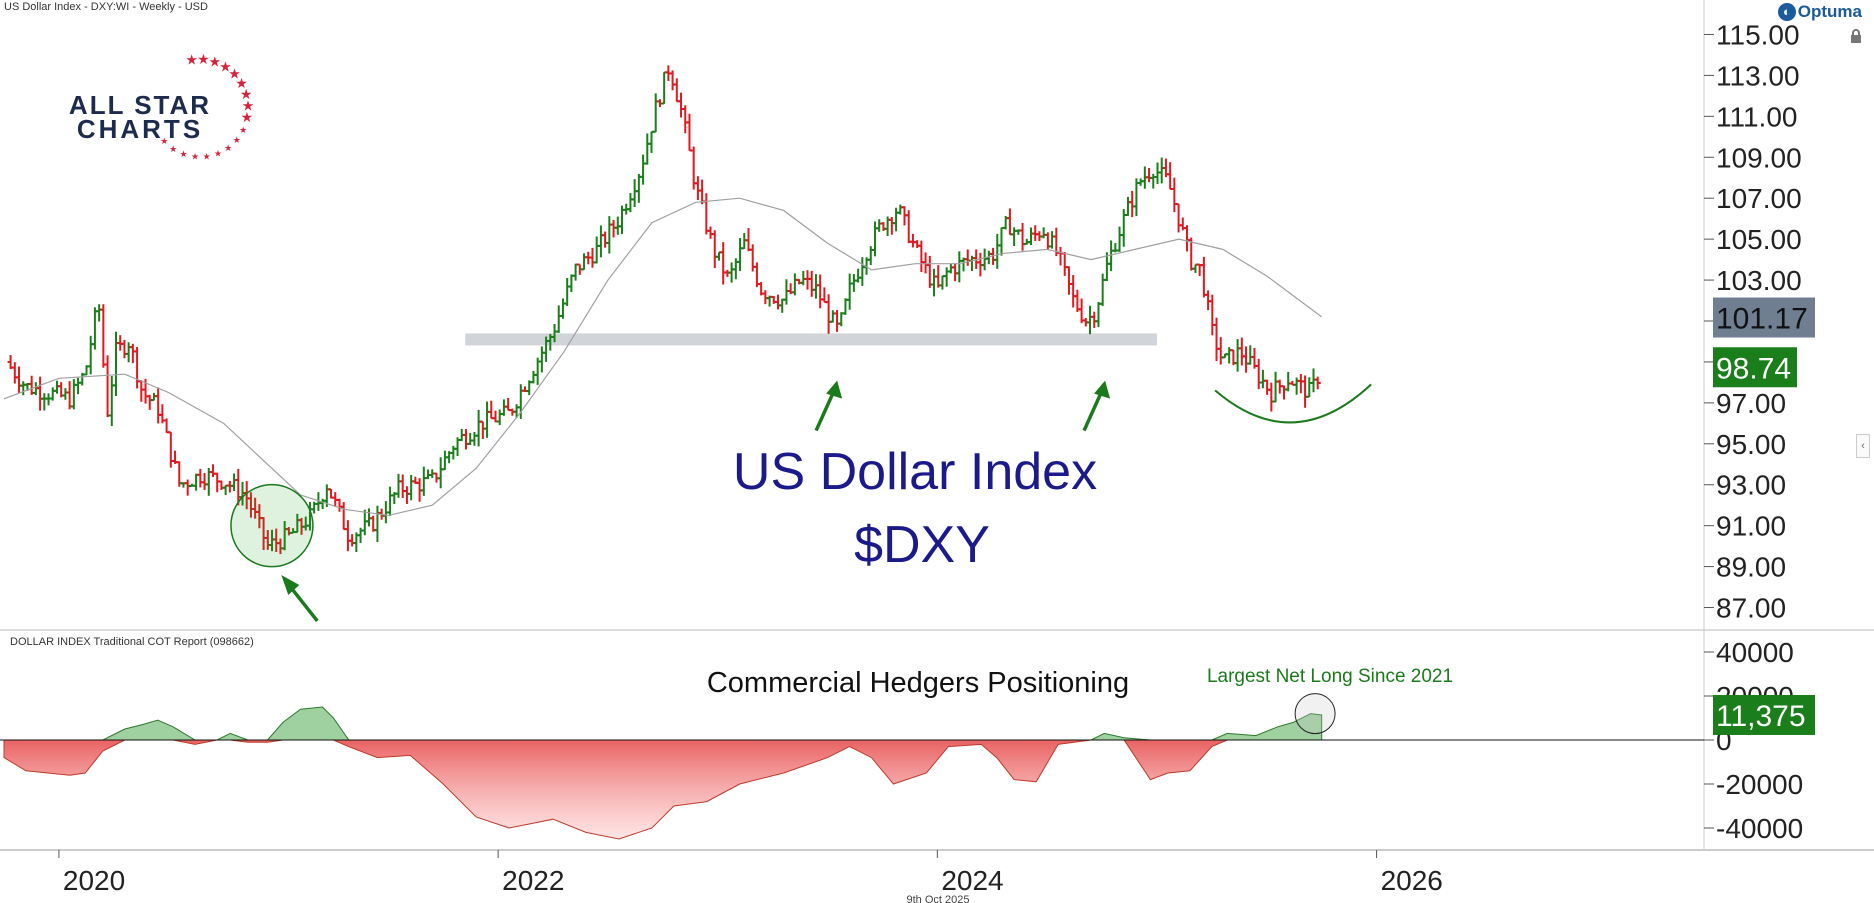  Describe the element at coordinates (1758, 75) in the screenshot. I see `y-tick-label: 113.00` at that location.